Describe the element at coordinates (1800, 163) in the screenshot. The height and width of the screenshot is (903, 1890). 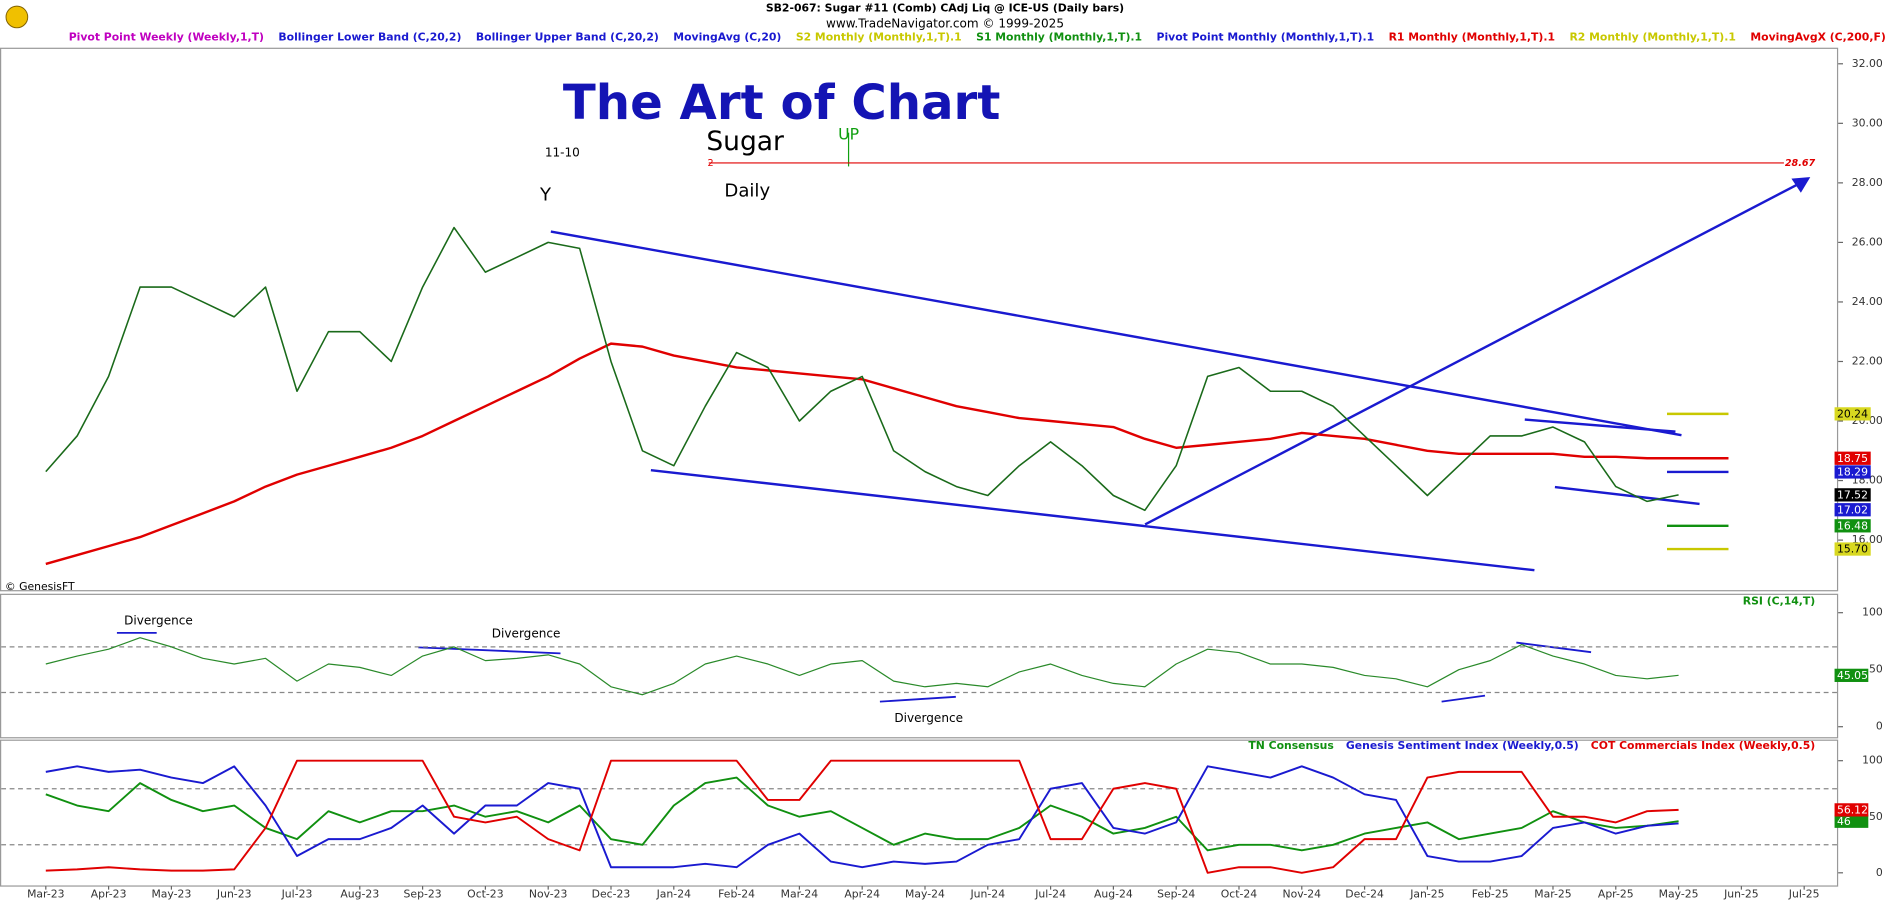
I see `resistance-label: 28.67` at that location.